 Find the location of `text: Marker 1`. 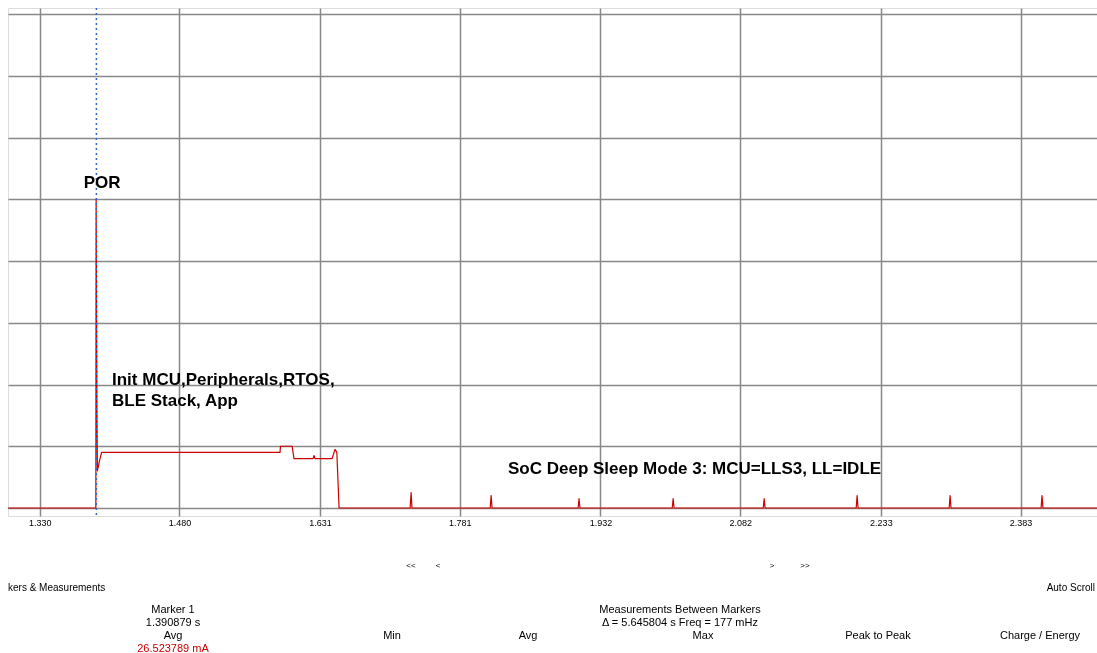

text: Marker 1 is located at coordinates (173, 609).